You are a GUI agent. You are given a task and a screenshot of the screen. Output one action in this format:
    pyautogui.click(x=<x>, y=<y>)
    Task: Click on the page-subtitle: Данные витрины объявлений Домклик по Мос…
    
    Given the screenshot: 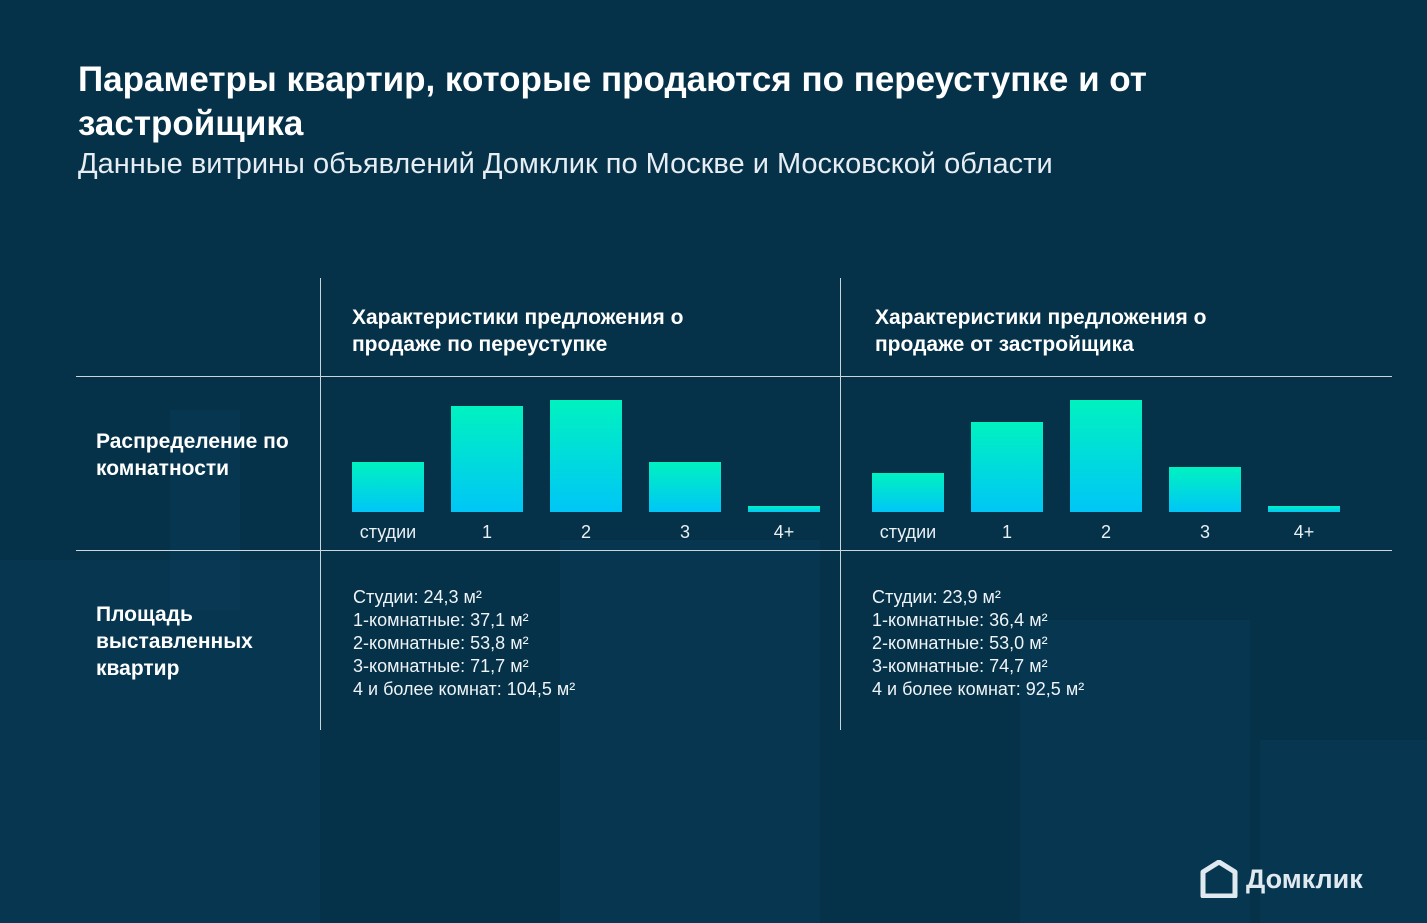 What is the action you would take?
    pyautogui.click(x=565, y=164)
    